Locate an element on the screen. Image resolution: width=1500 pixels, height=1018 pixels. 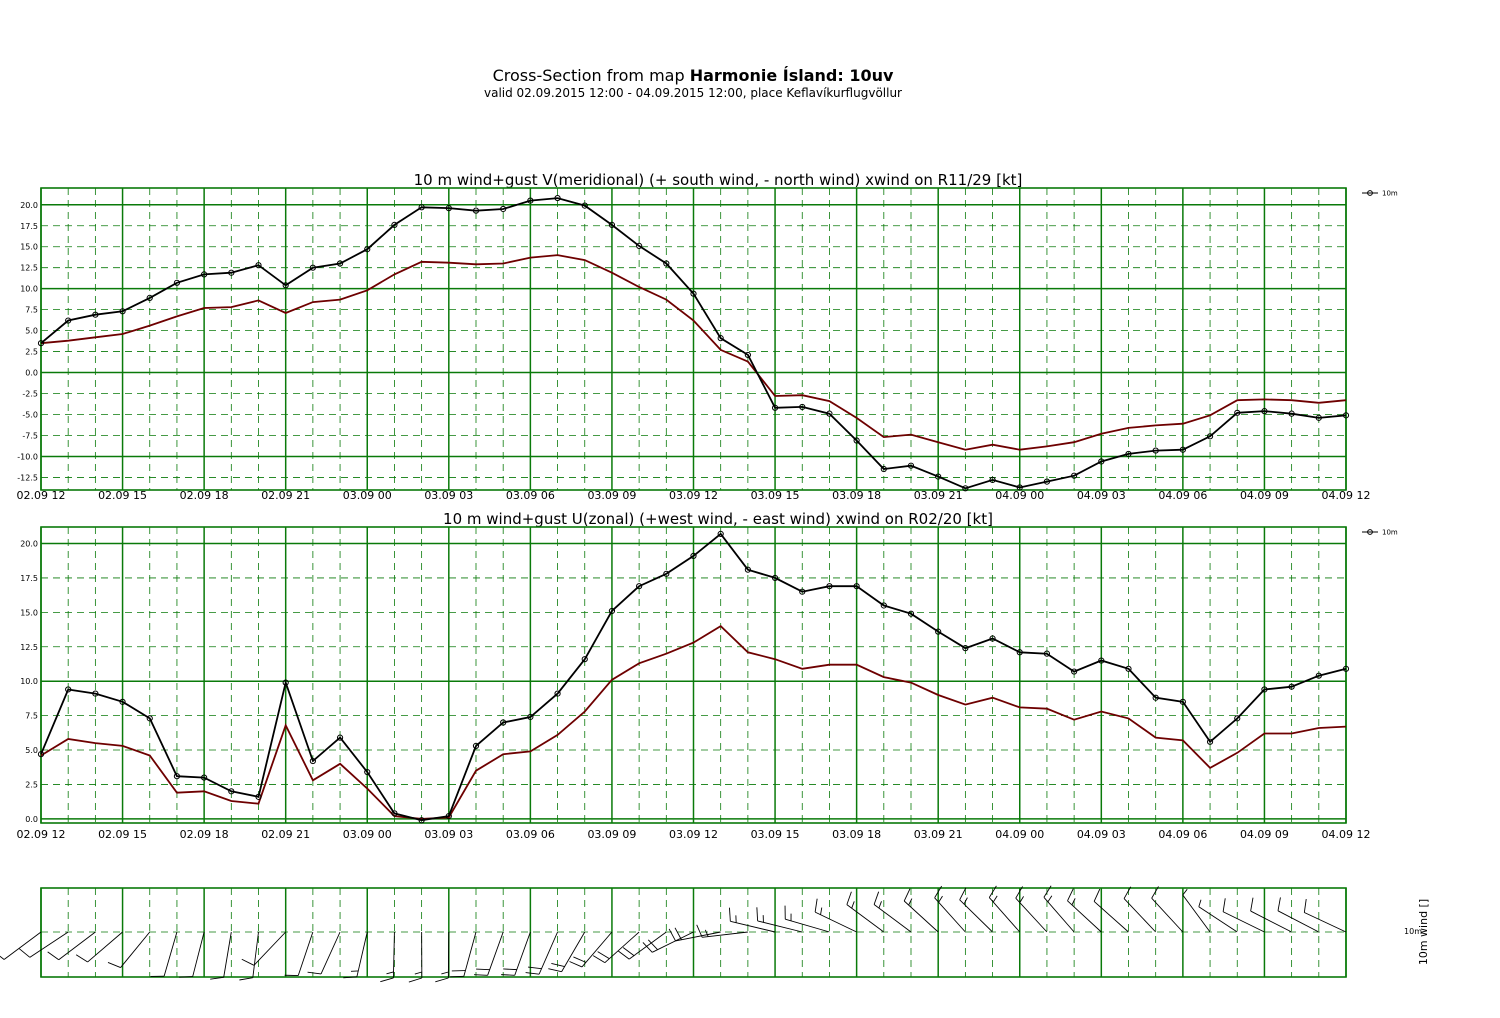
zonal-y-tick-label: 15.0 is located at coordinates (29, 612).